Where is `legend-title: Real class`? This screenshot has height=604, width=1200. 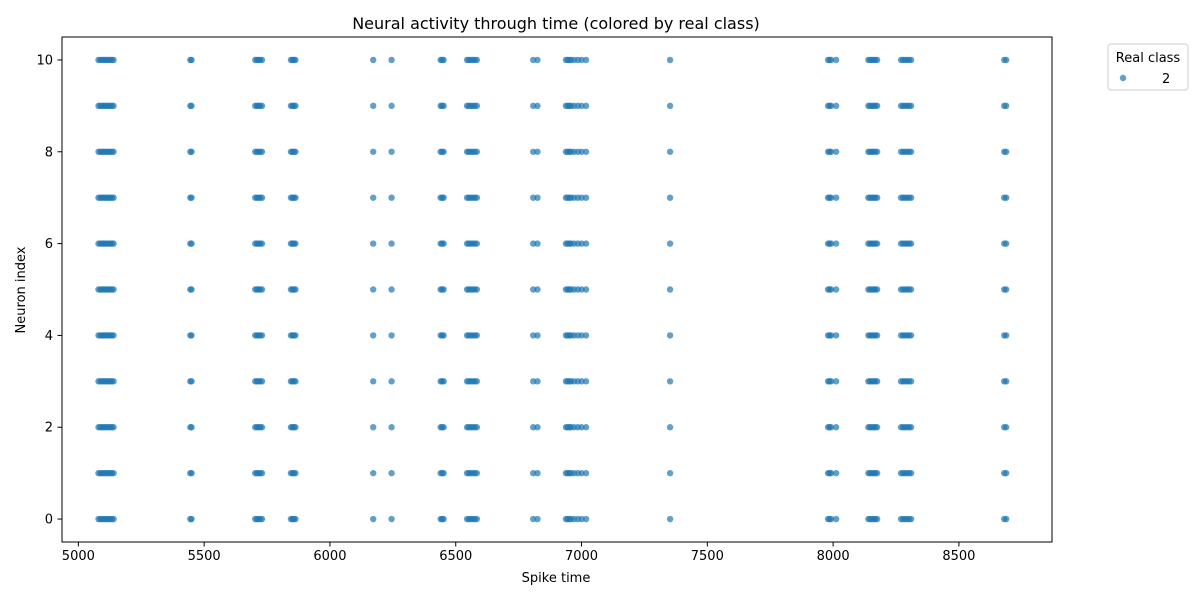 legend-title: Real class is located at coordinates (1148, 58).